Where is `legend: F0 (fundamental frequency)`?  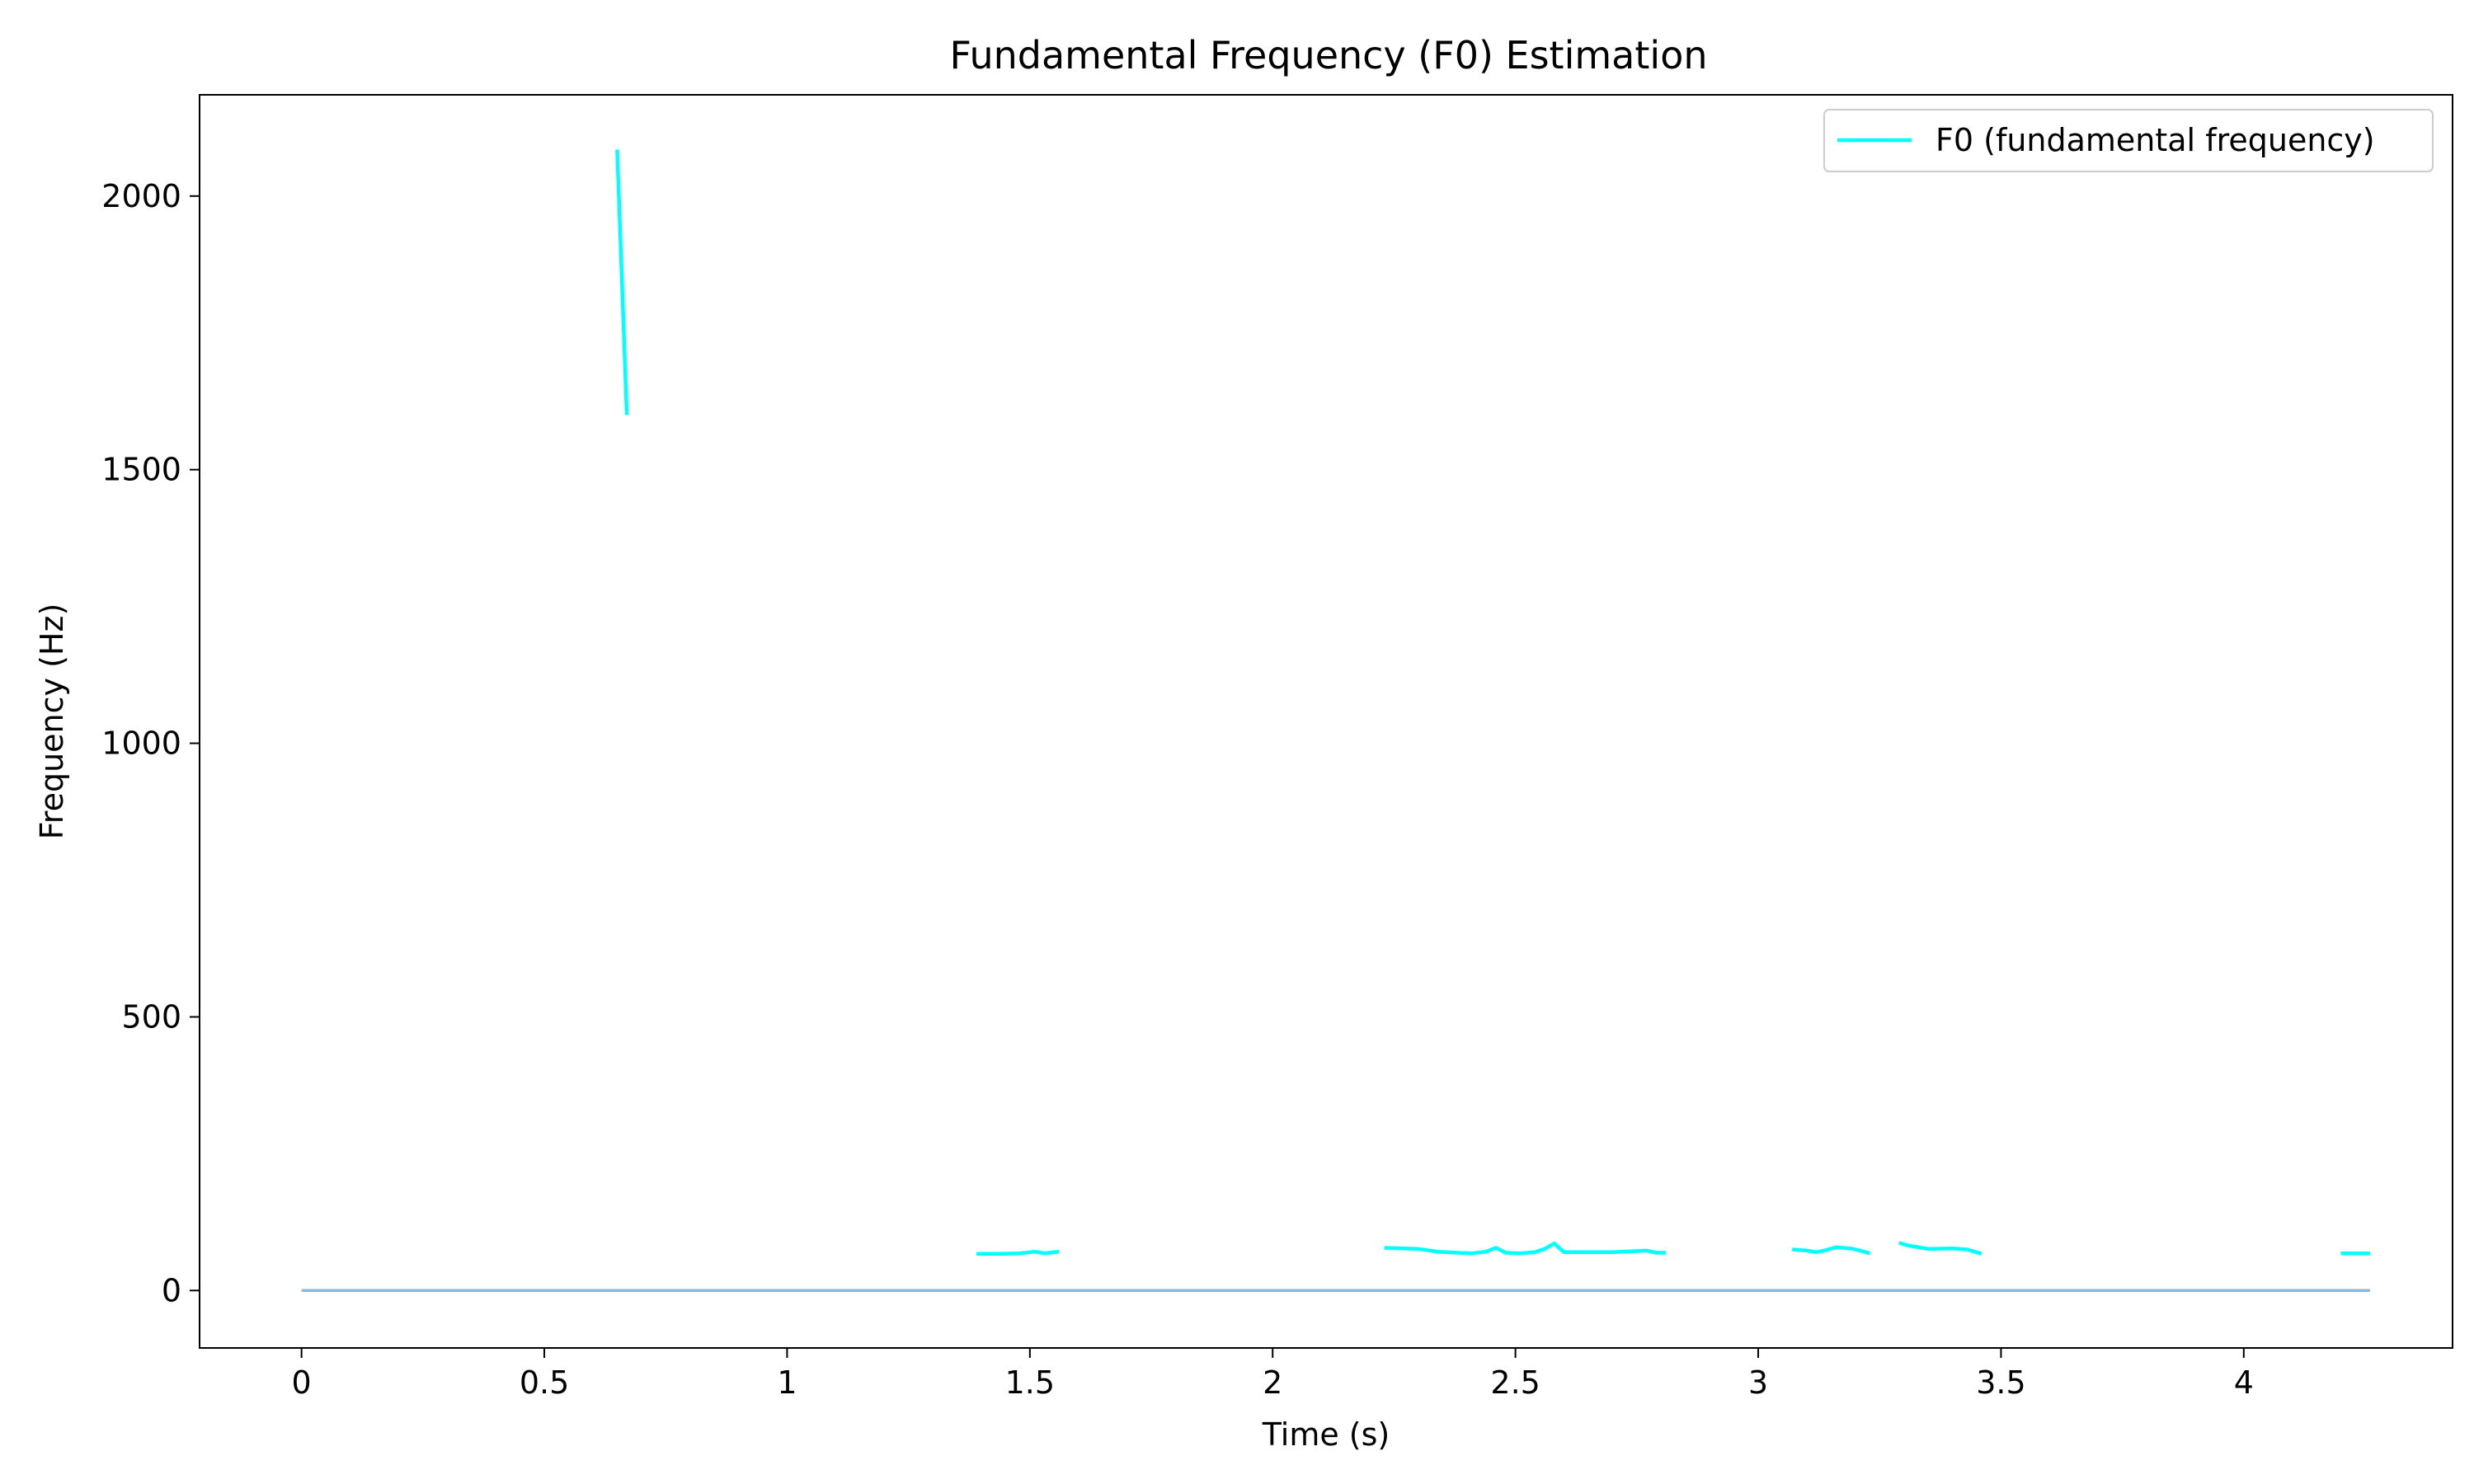 legend: F0 (fundamental frequency) is located at coordinates (2128, 140).